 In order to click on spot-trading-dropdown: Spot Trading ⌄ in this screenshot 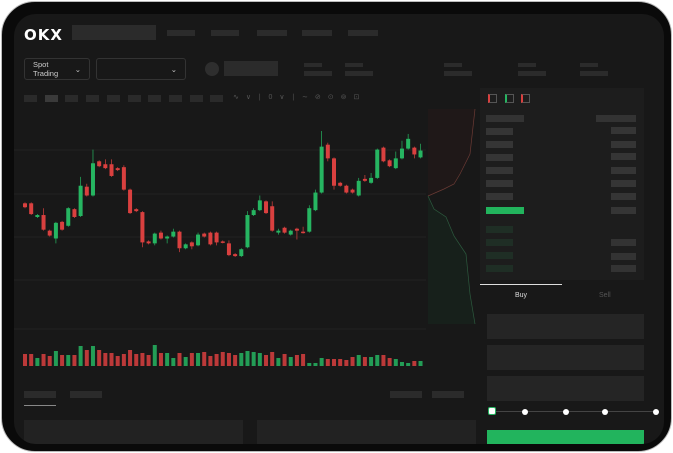, I will do `click(57, 69)`.